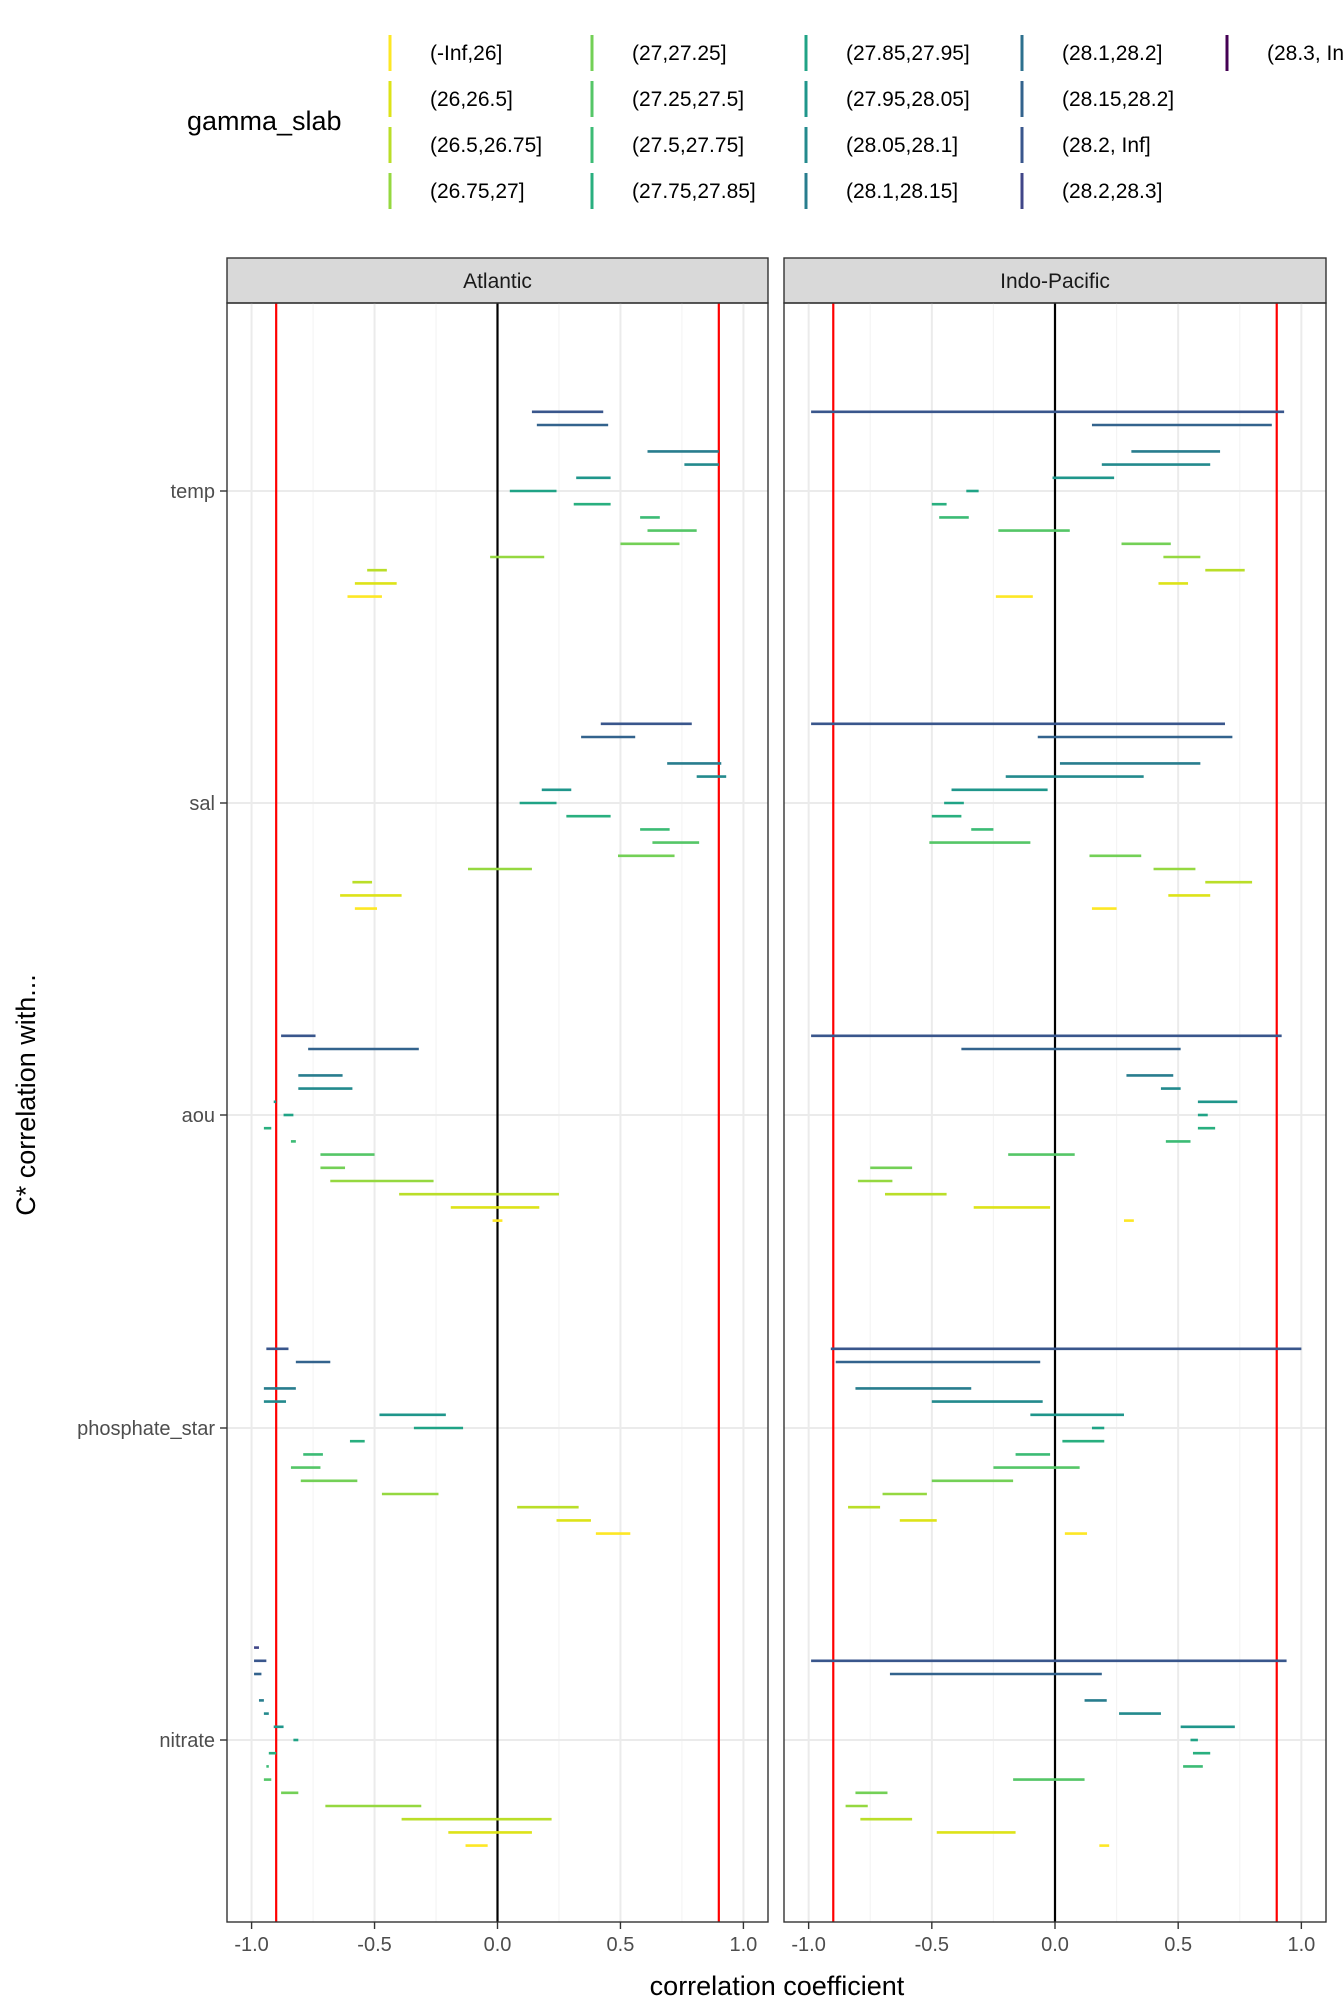 This screenshot has height=2016, width=1344. Describe the element at coordinates (1112, 53) in the screenshot. I see `legend-label: (28.1,28.2]` at that location.